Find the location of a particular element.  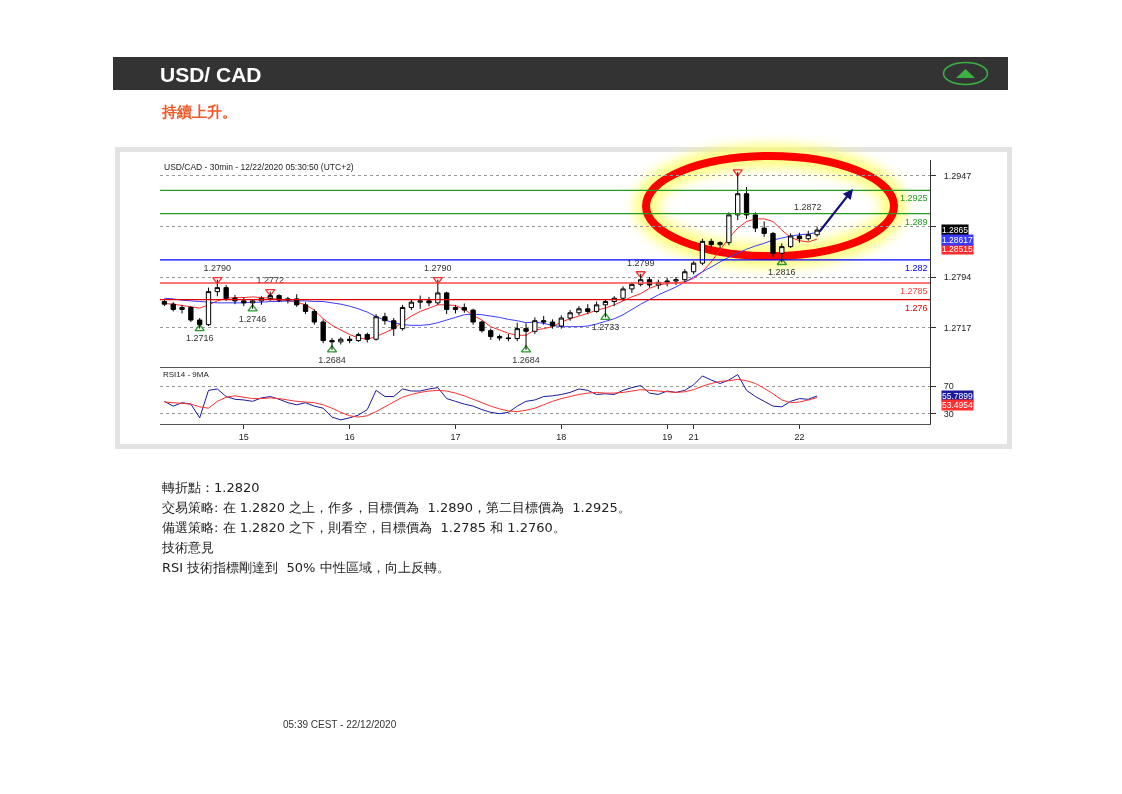

chart-title: RSI14 - 9MA is located at coordinates (186, 374).